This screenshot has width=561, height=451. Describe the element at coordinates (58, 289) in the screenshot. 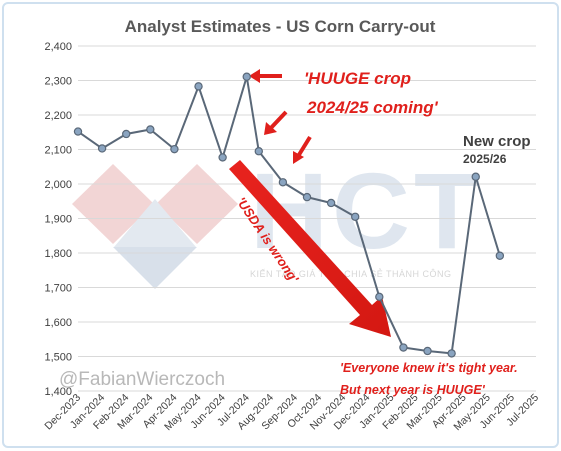

I see `y-tick-label: 1,700` at that location.